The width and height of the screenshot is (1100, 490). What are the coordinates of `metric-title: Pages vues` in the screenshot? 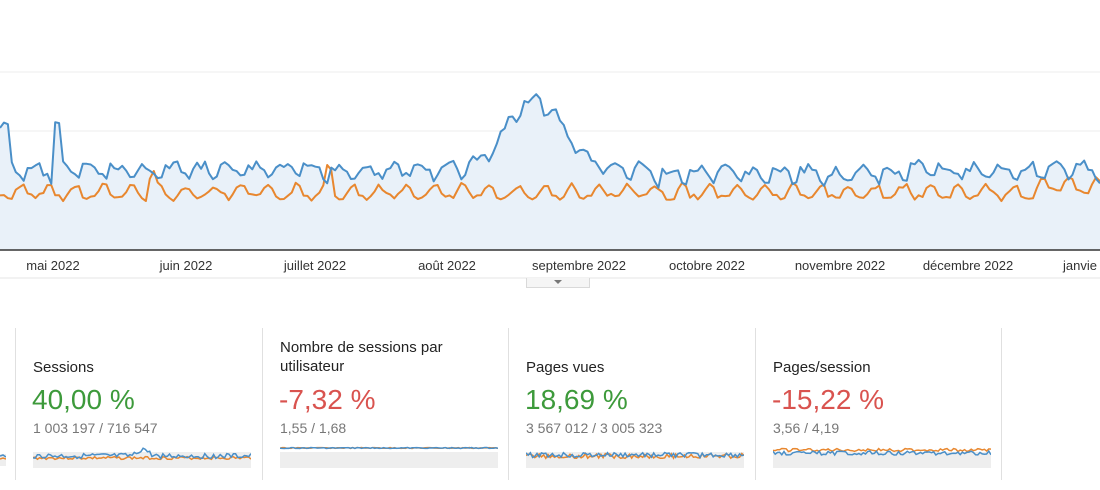 It's located at (637, 367).